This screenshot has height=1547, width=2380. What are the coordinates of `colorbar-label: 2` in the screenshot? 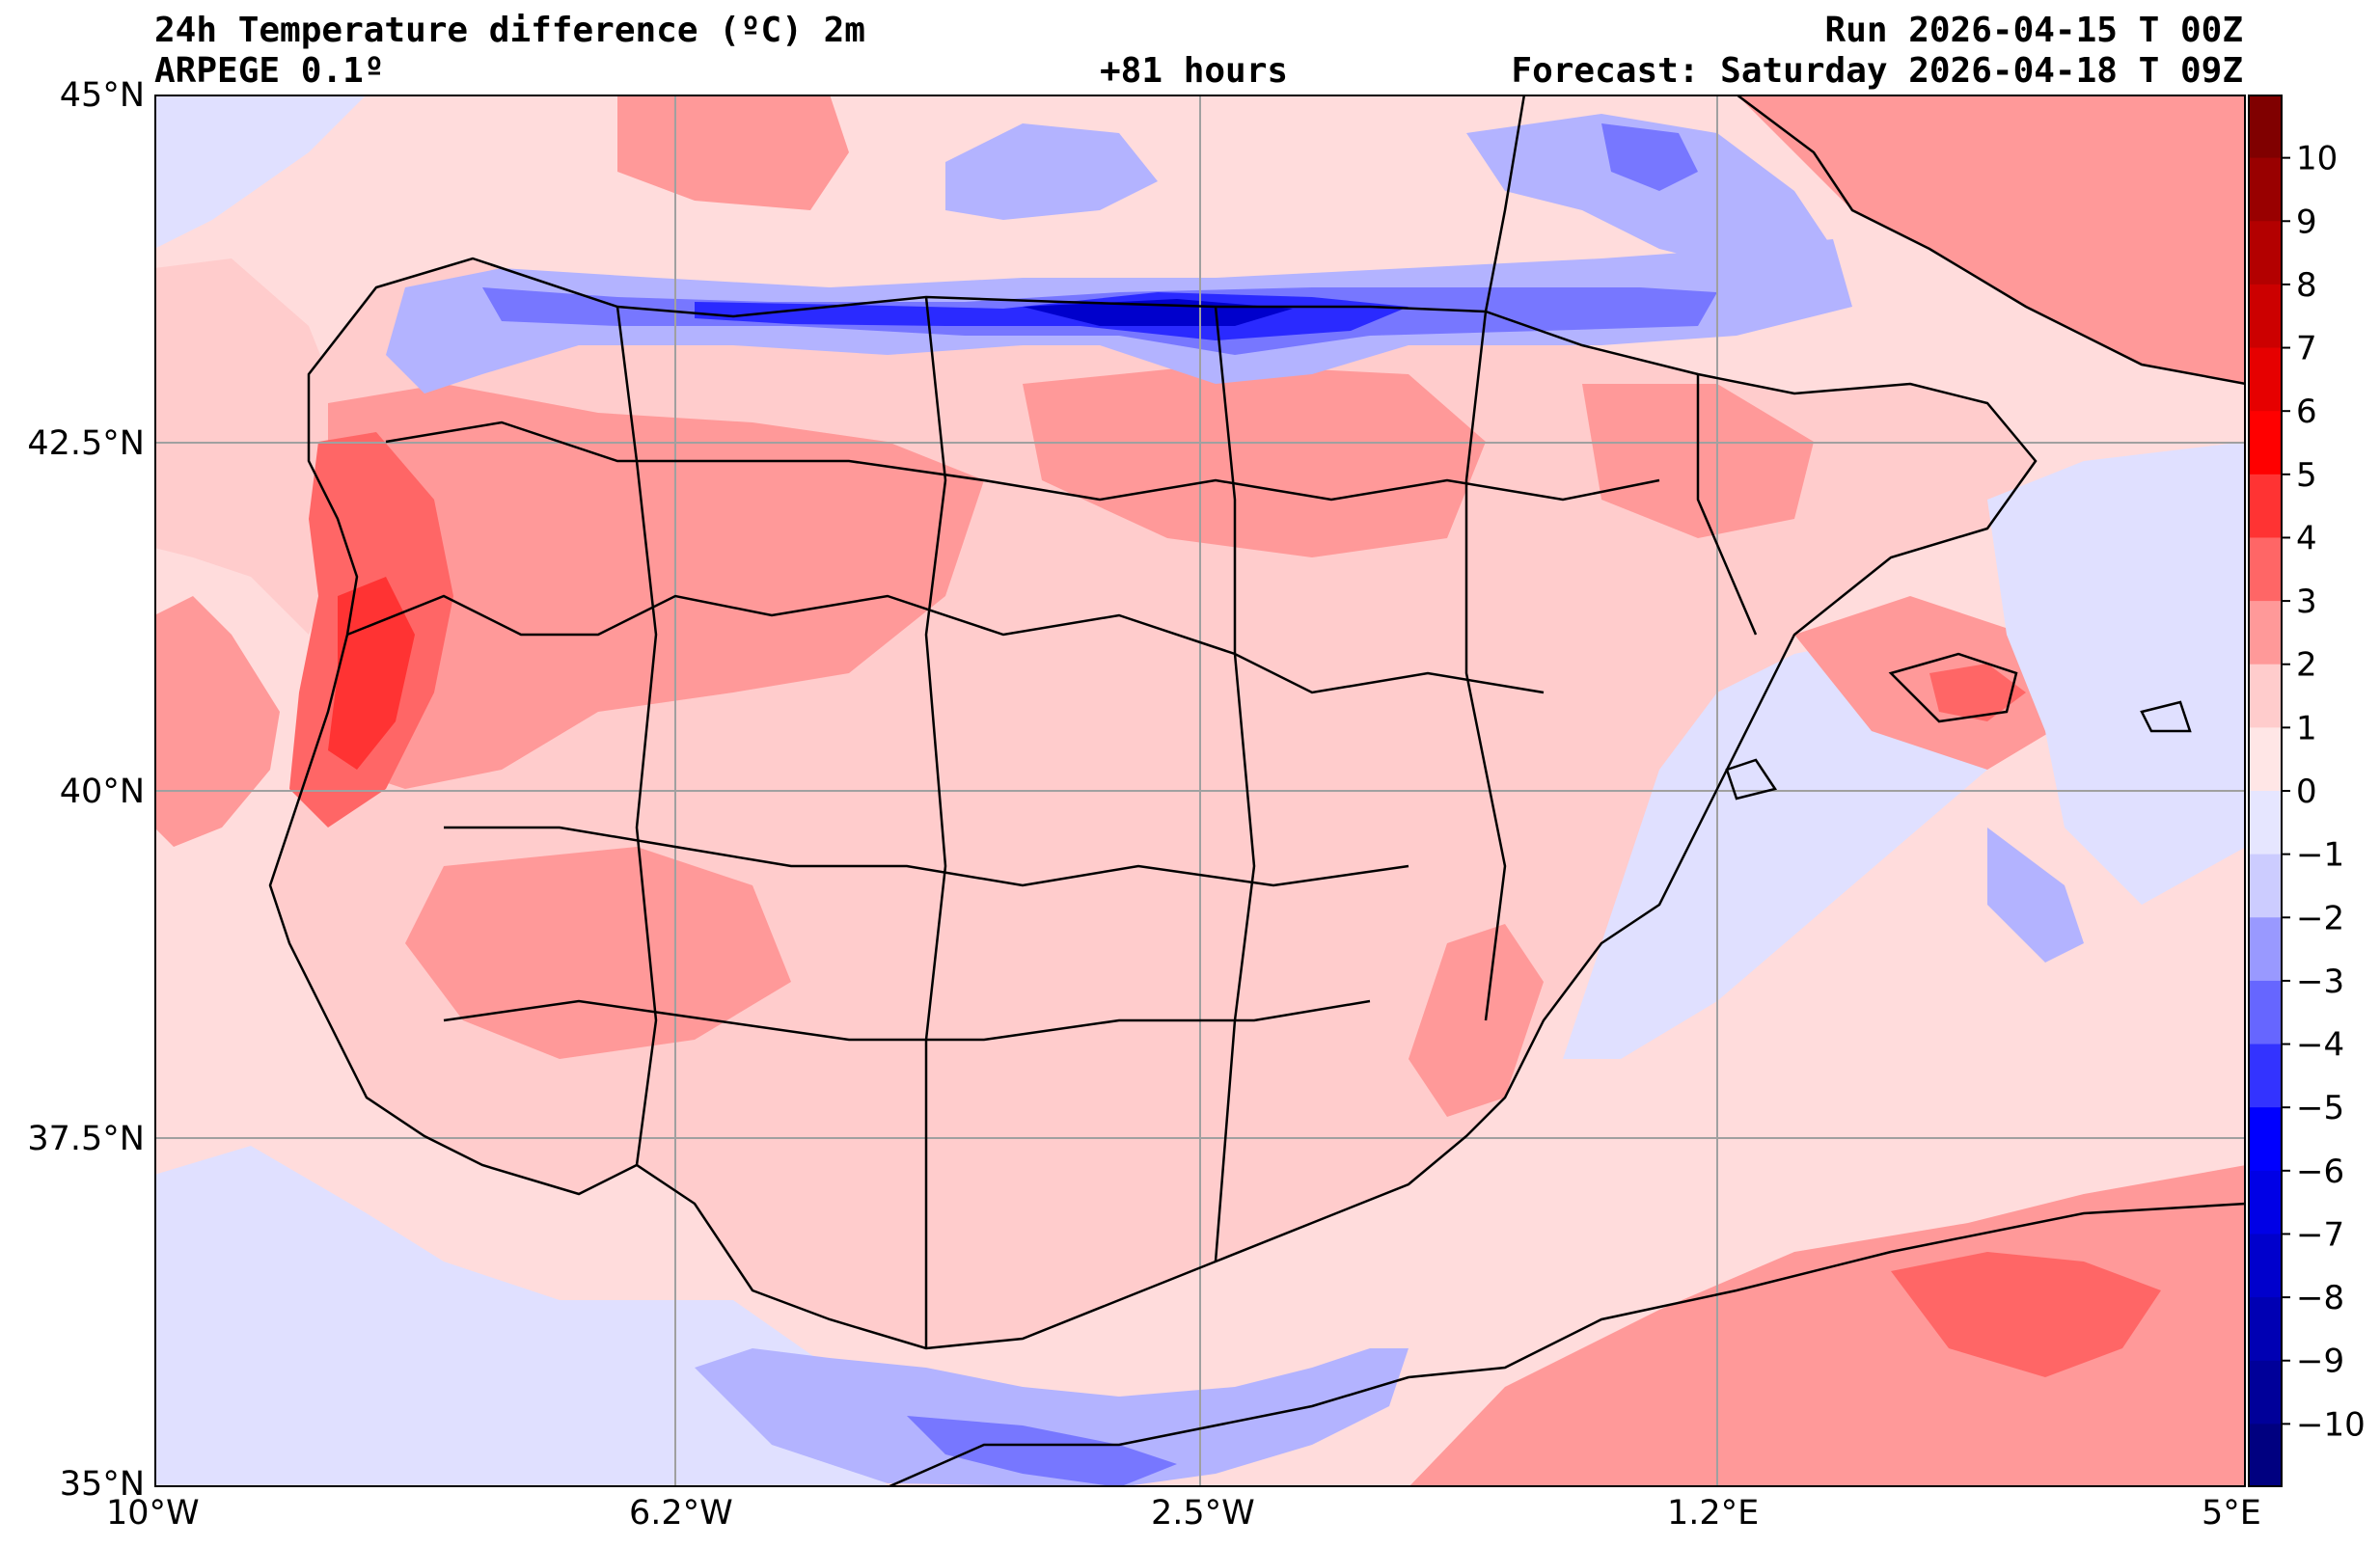 It's located at (2307, 666).